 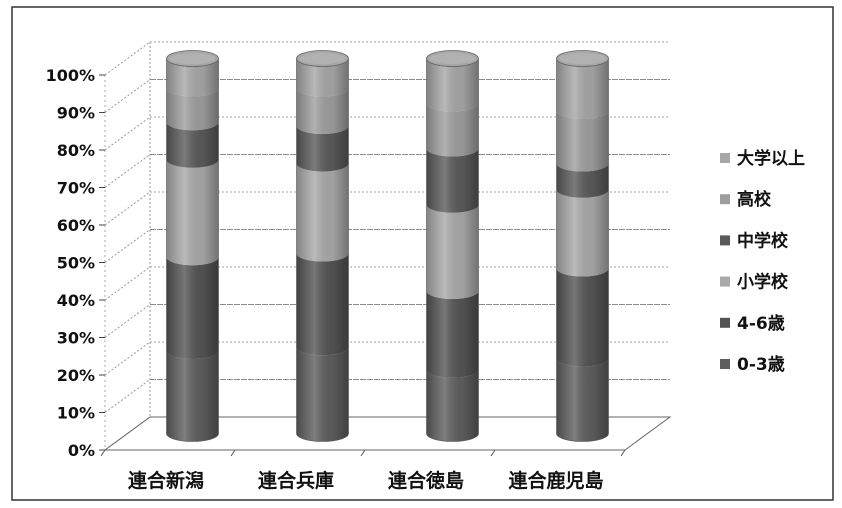 I want to click on y-tick-label: 80%, so click(x=76, y=150).